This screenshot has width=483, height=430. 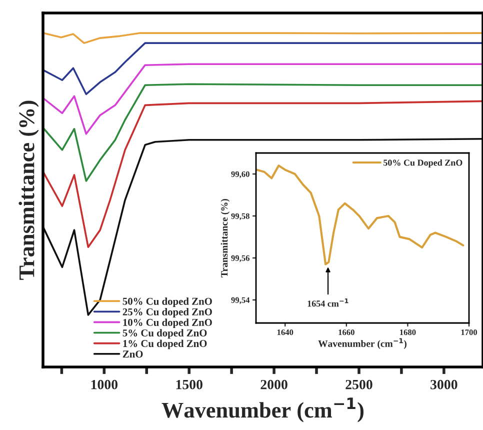 What do you see at coordinates (189, 385) in the screenshot?
I see `x-tick-label: 1500` at bounding box center [189, 385].